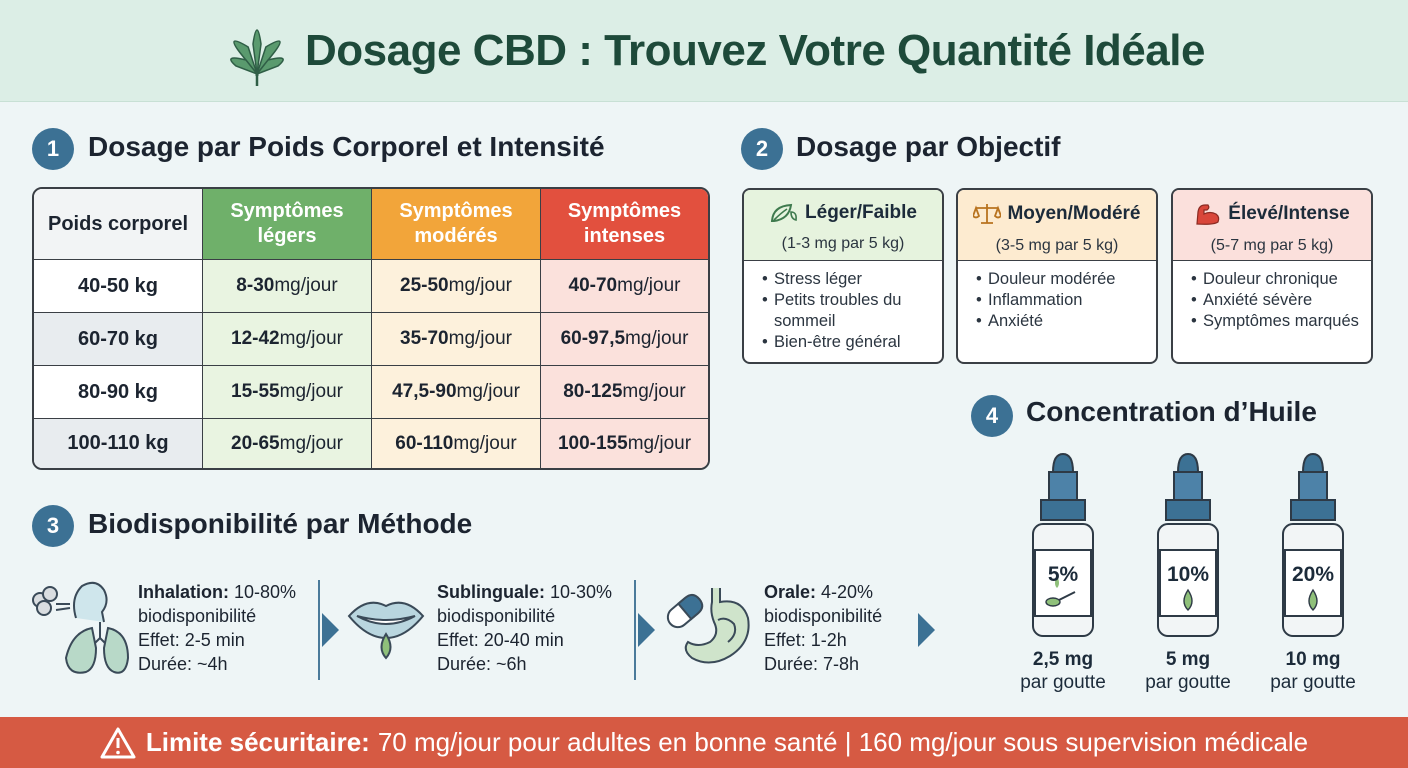  I want to click on section-title-bioavailability: Biodisponibilité par Méthode, so click(280, 523).